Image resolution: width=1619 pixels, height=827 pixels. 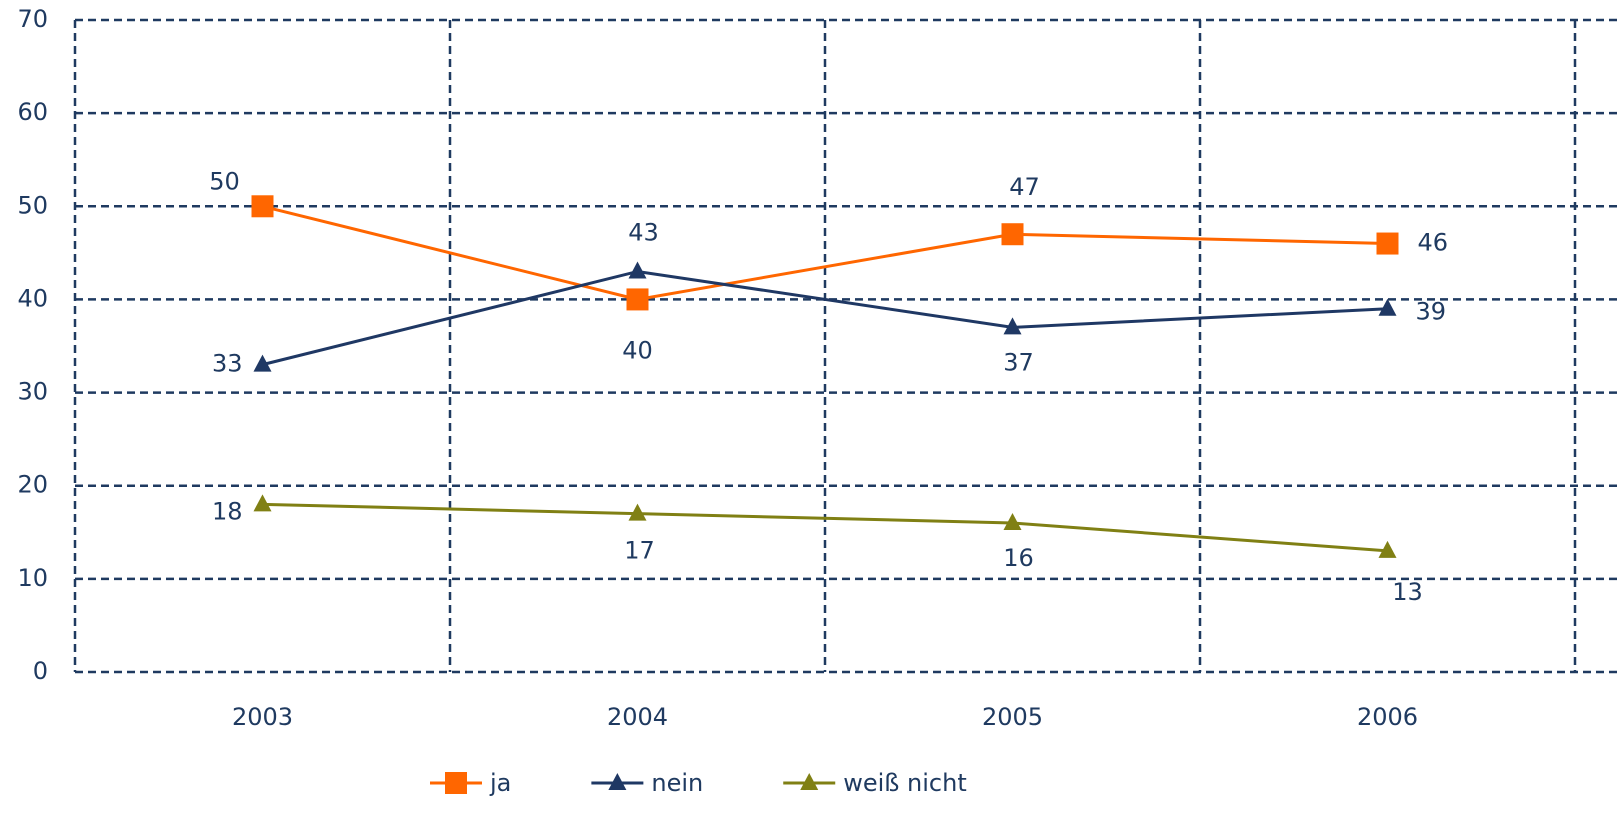 I want to click on data-label: 46, so click(x=1433, y=243).